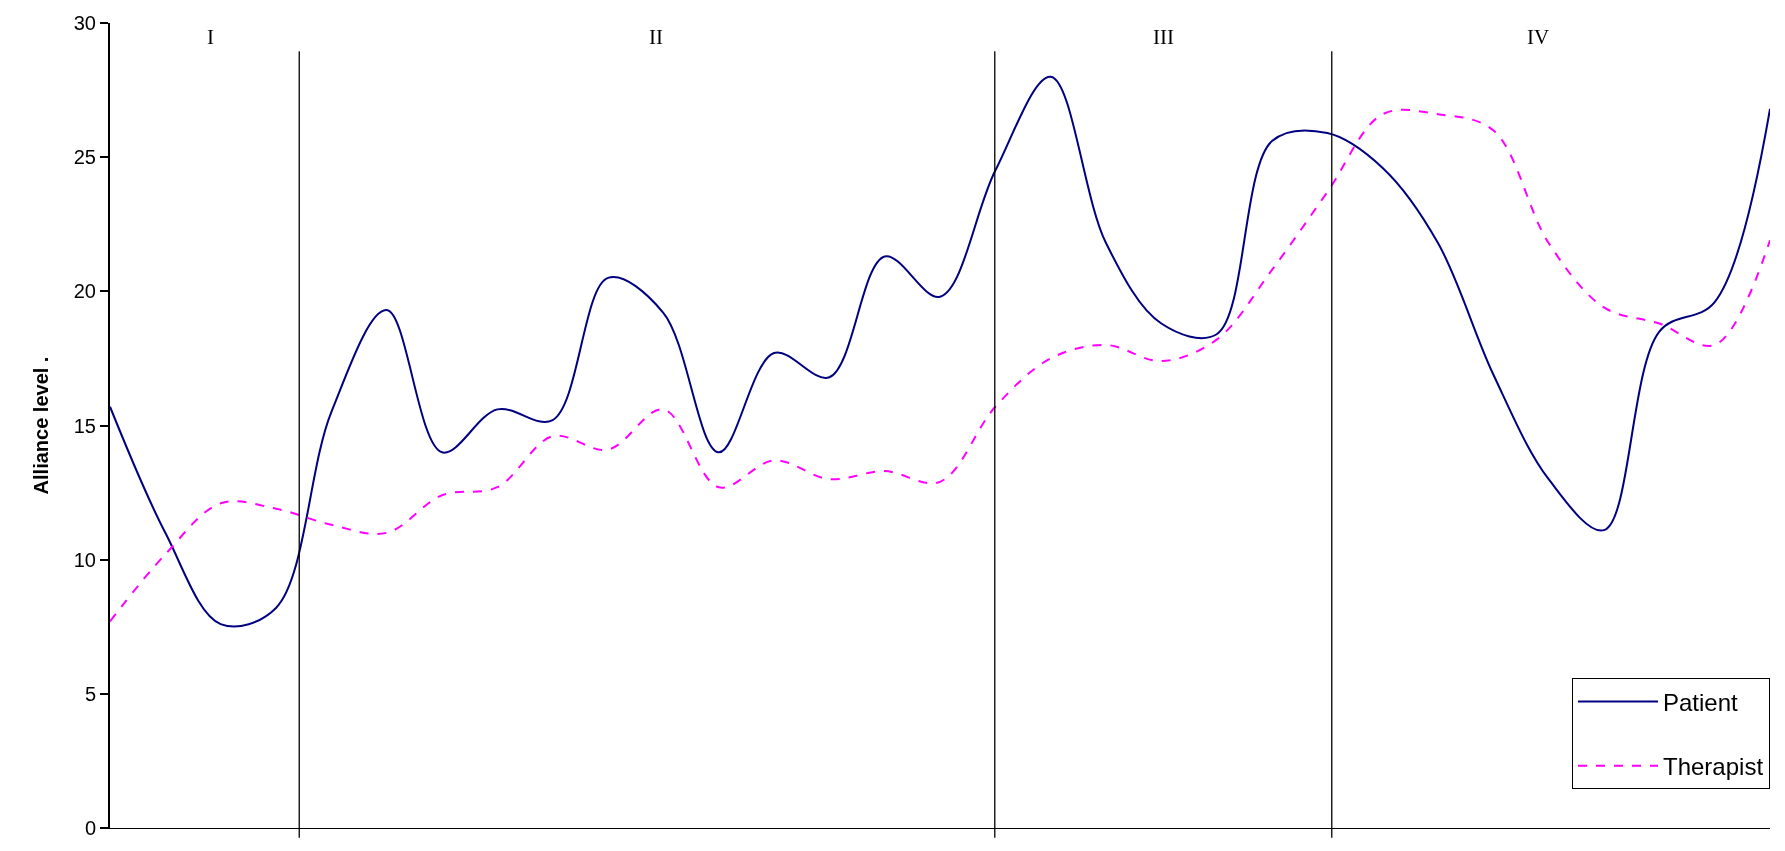 The height and width of the screenshot is (851, 1785). What do you see at coordinates (84, 23) in the screenshot?
I see `y-tick-label: 30` at bounding box center [84, 23].